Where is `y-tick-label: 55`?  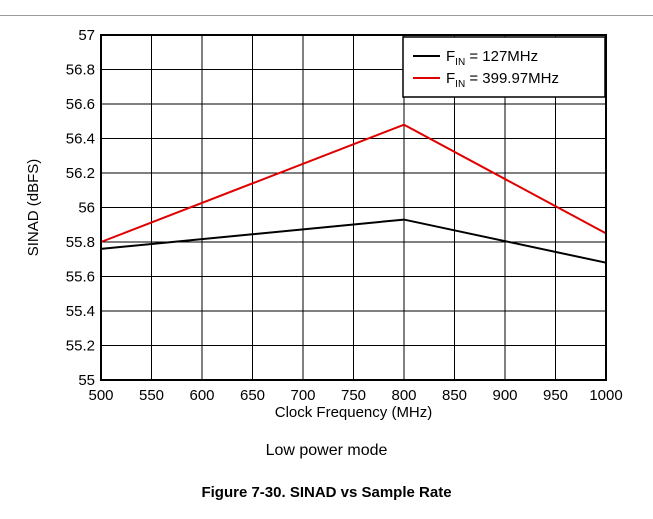
y-tick-label: 55 is located at coordinates (86, 380).